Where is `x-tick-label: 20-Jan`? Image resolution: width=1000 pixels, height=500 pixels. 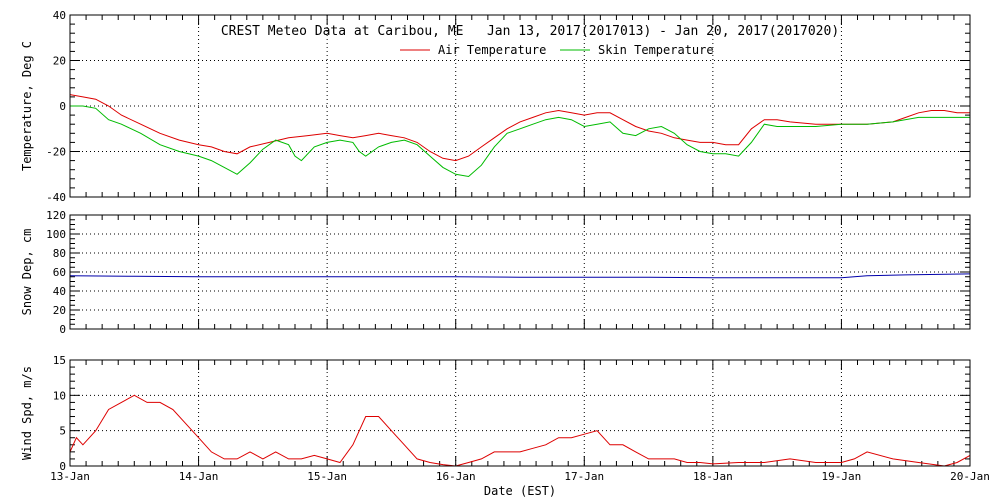 x-tick-label: 20-Jan is located at coordinates (970, 476).